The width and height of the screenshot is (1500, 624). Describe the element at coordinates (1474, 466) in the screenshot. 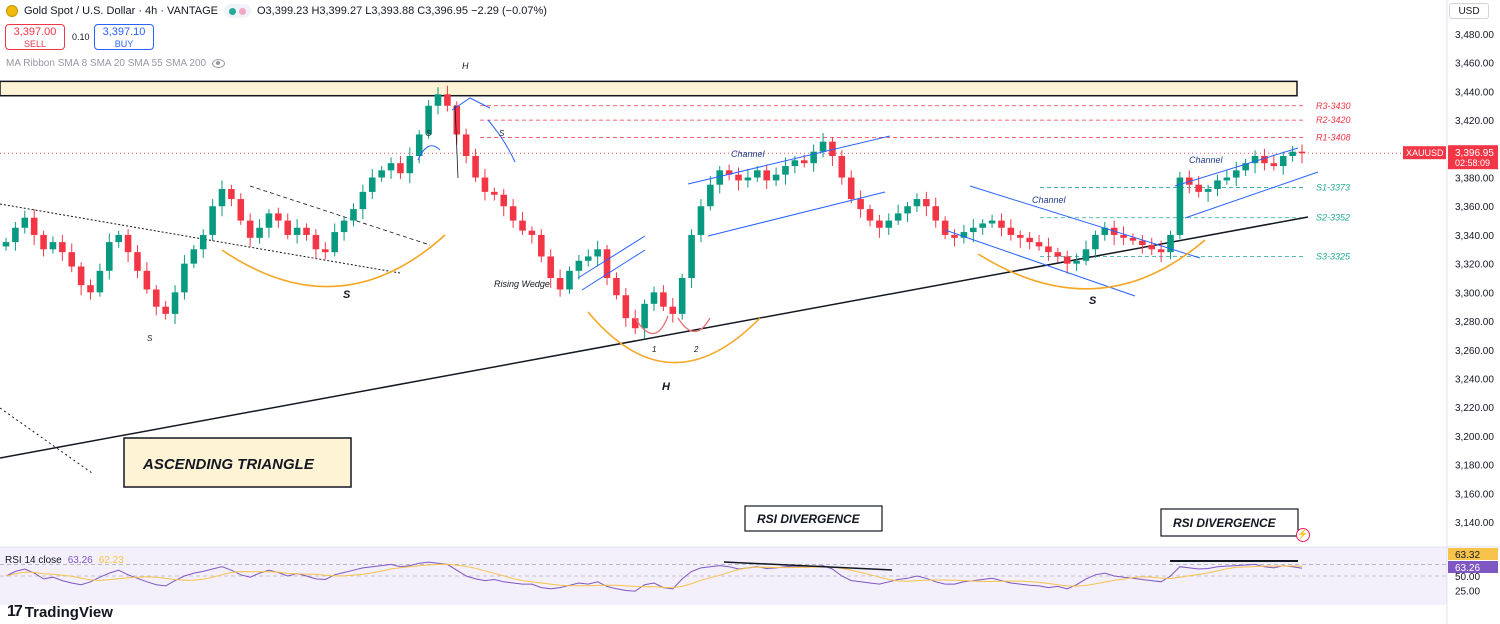

I see `price-axis-tick: 3,180.00` at that location.